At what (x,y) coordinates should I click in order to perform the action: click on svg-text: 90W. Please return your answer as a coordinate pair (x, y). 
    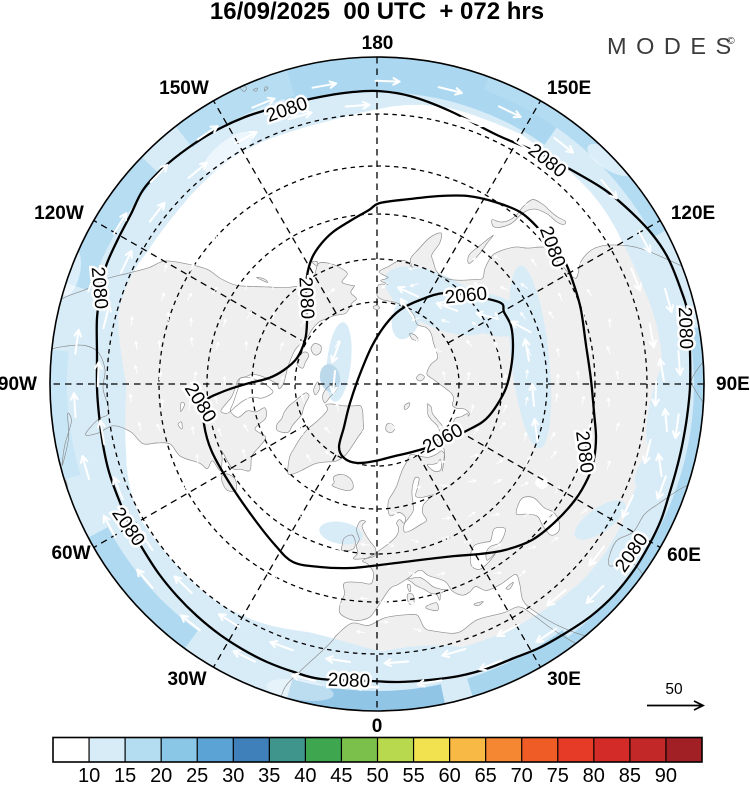
    Looking at the image, I should click on (18, 384).